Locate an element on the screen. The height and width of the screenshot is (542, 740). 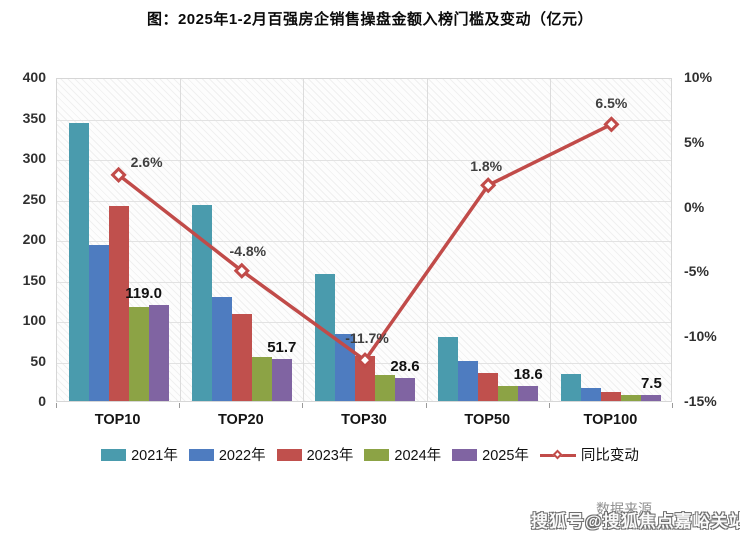
right-axis-tick-label: -10% is located at coordinates (700, 336).